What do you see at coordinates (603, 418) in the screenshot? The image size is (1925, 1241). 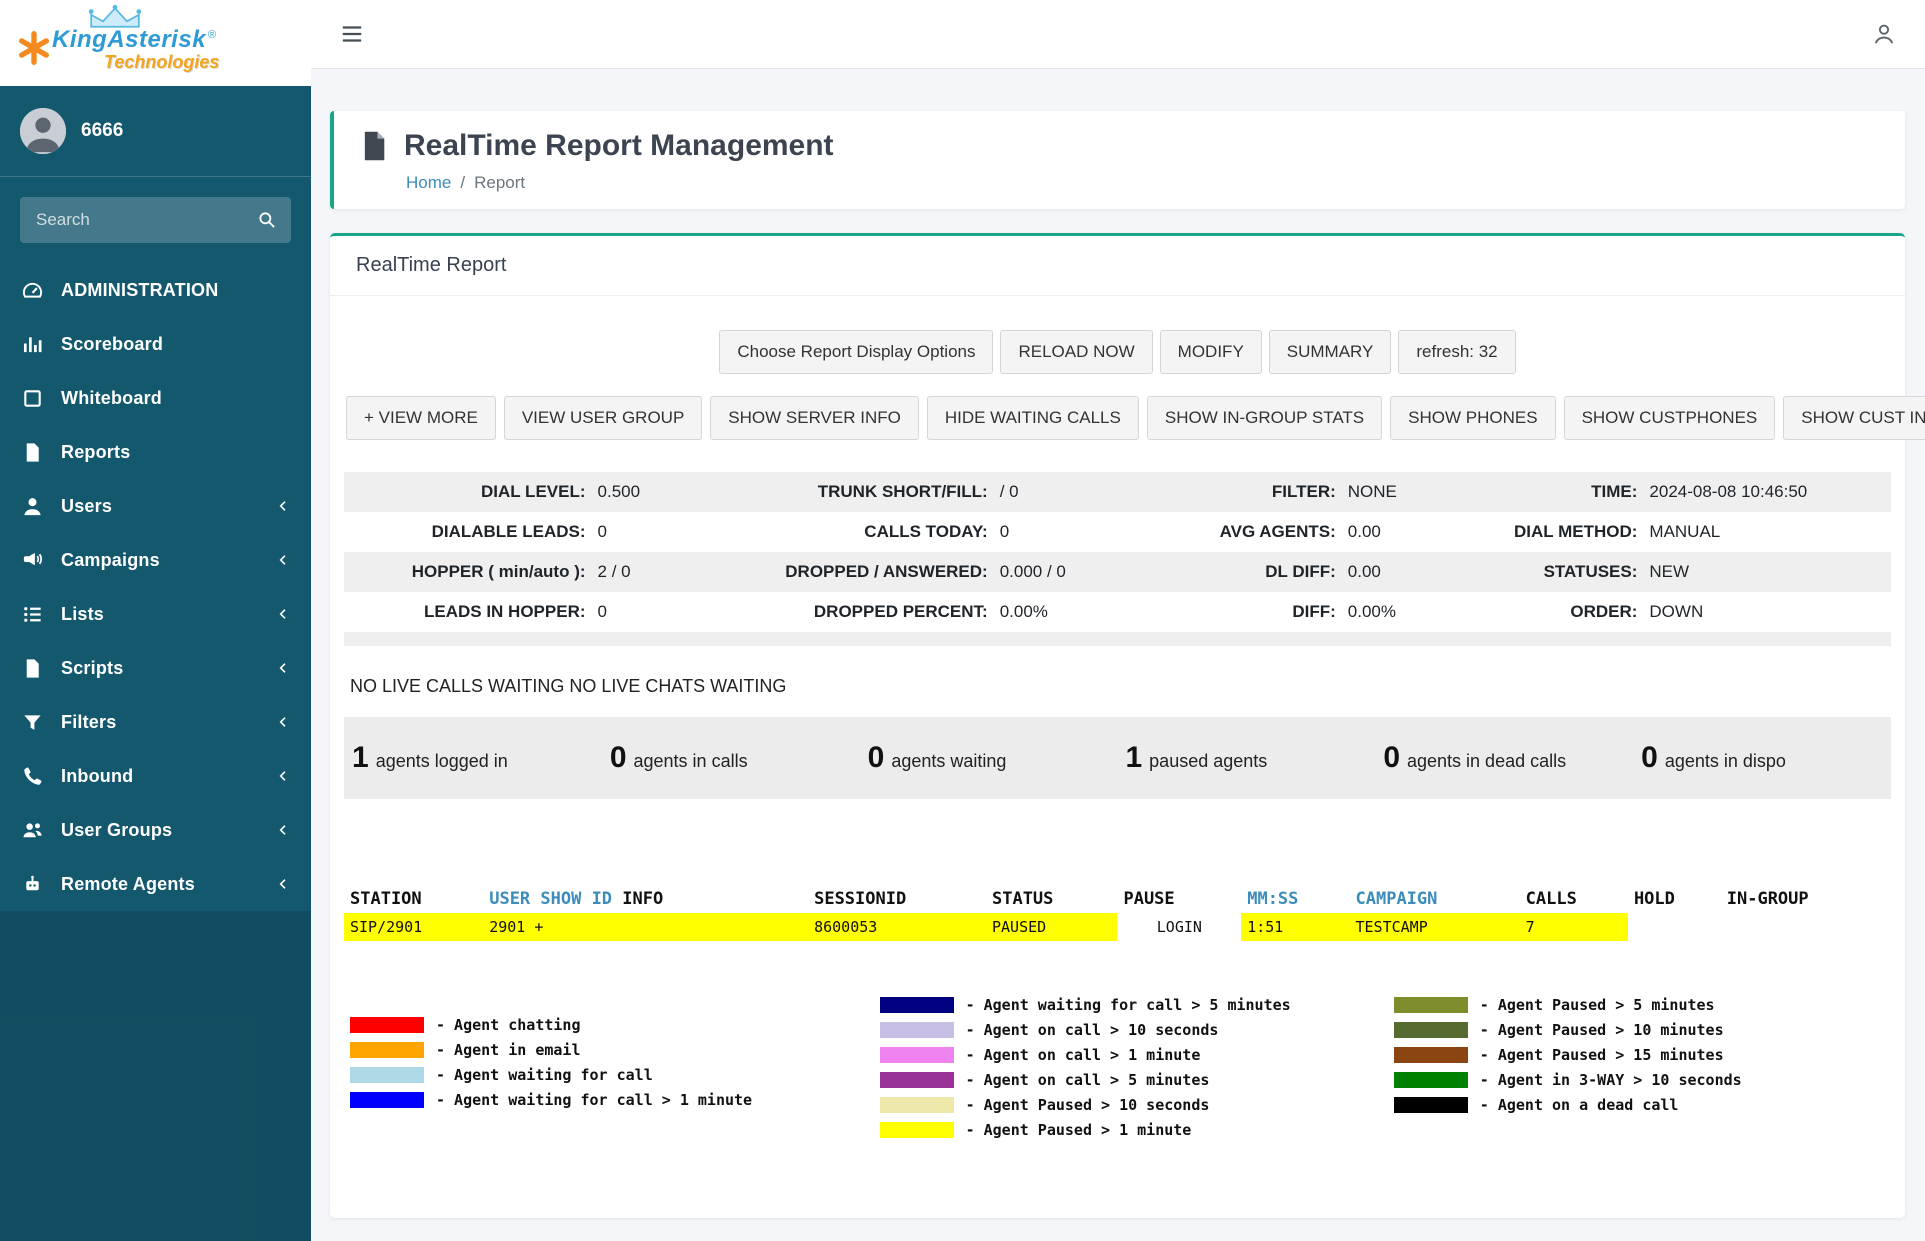 I see `view-user-group-button: VIEW USER GROUP` at bounding box center [603, 418].